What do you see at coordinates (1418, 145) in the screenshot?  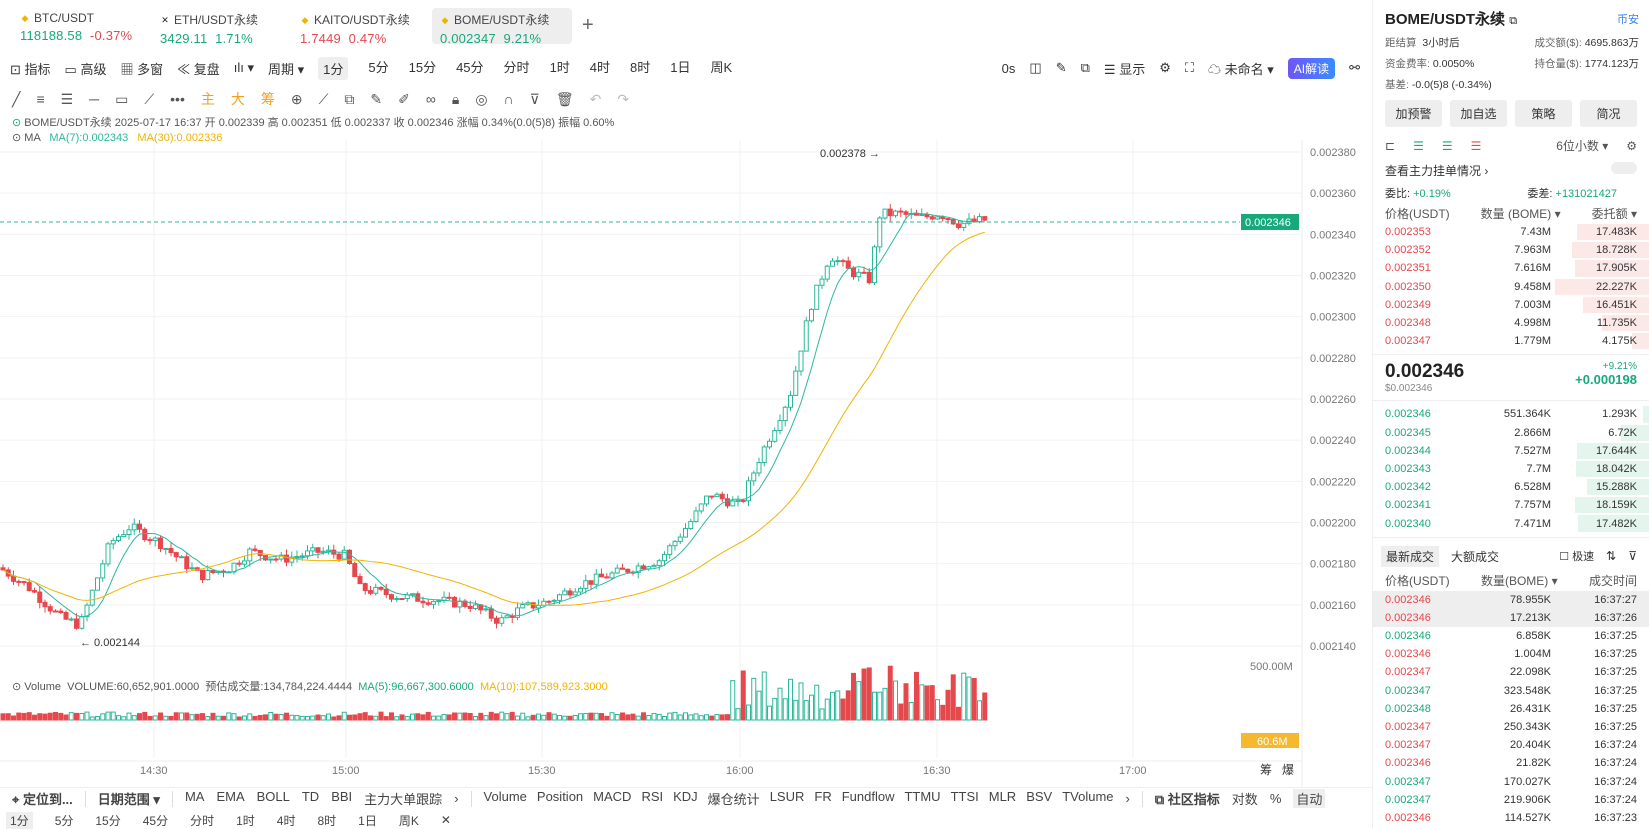 I see `bids-only-icon: ☰` at bounding box center [1418, 145].